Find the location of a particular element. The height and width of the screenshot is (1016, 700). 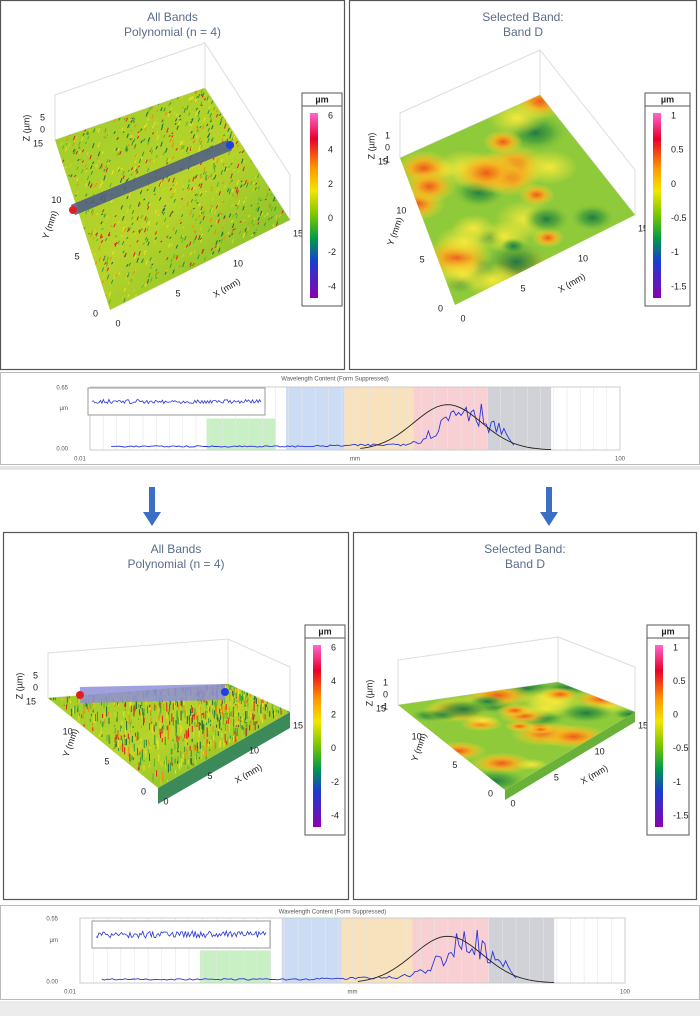

colorbar-label: 4 is located at coordinates (333, 681).